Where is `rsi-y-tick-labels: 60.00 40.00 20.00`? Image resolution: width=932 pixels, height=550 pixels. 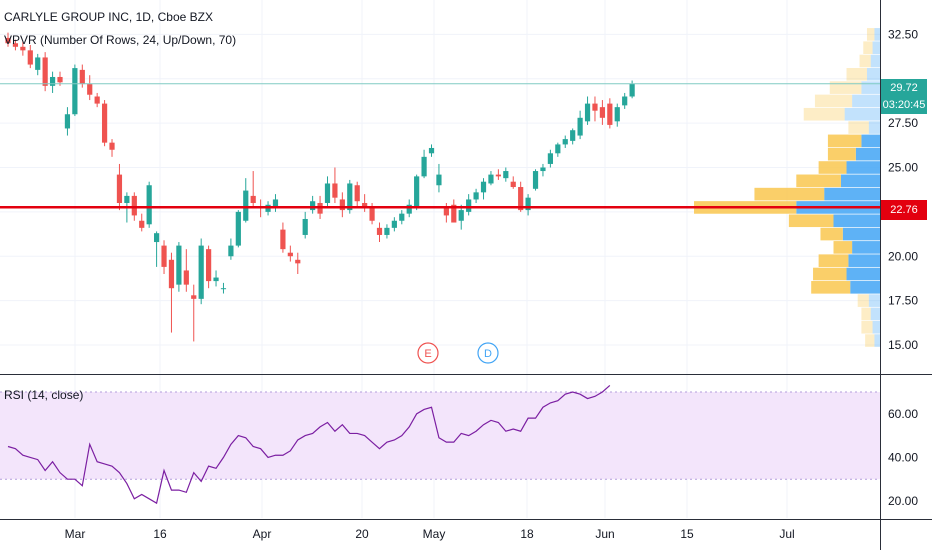 rsi-y-tick-labels: 60.00 40.00 20.00 is located at coordinates (903, 457).